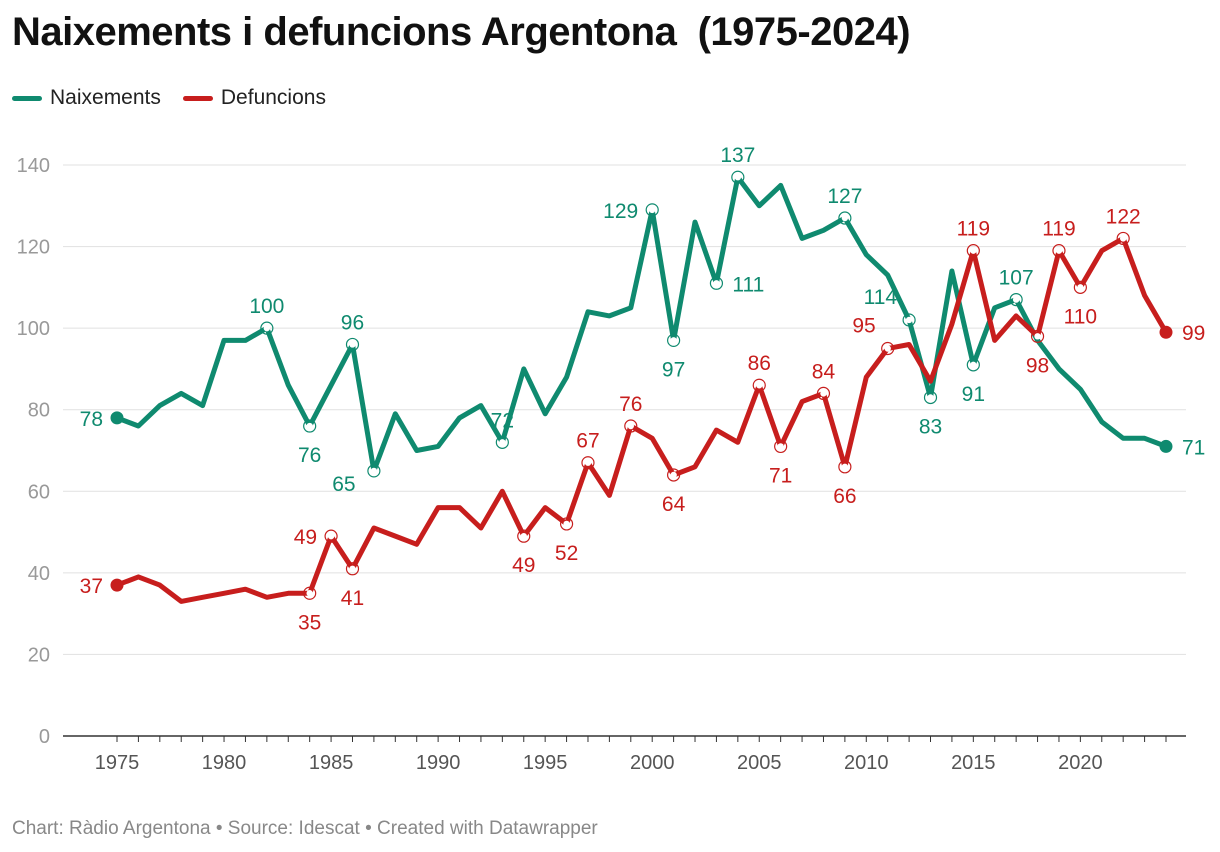  I want to click on legend-label-defuncions: Defuncions, so click(273, 97).